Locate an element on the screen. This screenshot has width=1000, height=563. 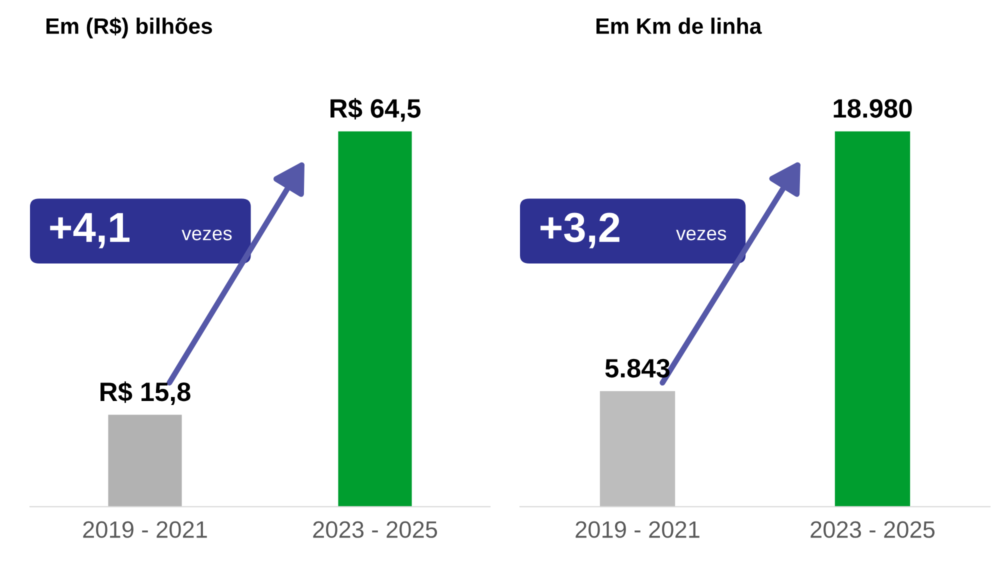
annotation: +4,1 is located at coordinates (90, 230).